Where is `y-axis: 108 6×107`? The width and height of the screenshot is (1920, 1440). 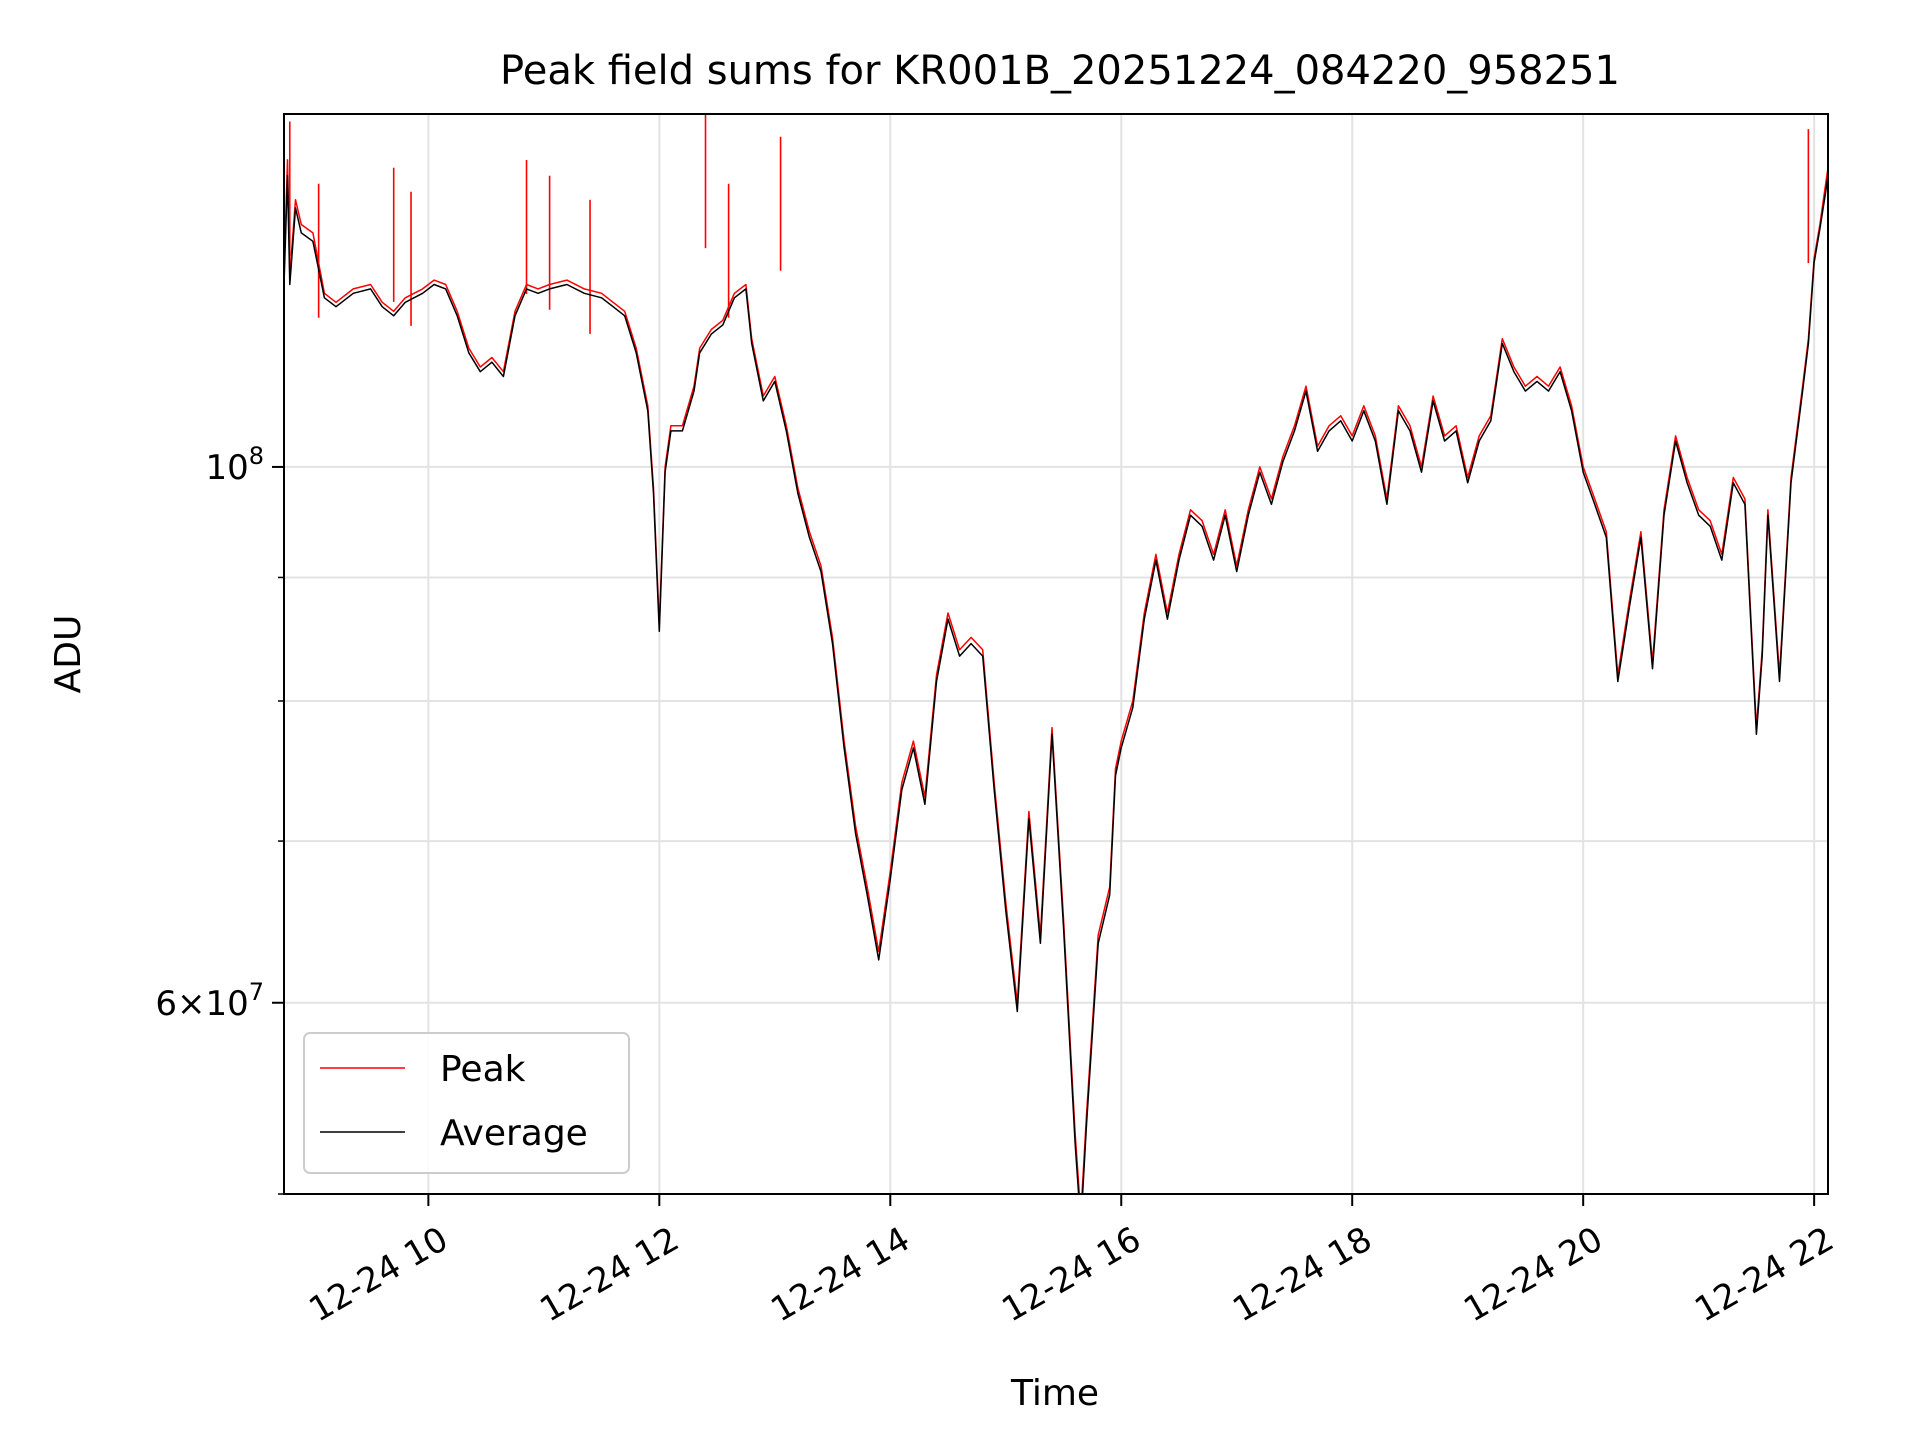 y-axis: 108 6×107 is located at coordinates (219, 818).